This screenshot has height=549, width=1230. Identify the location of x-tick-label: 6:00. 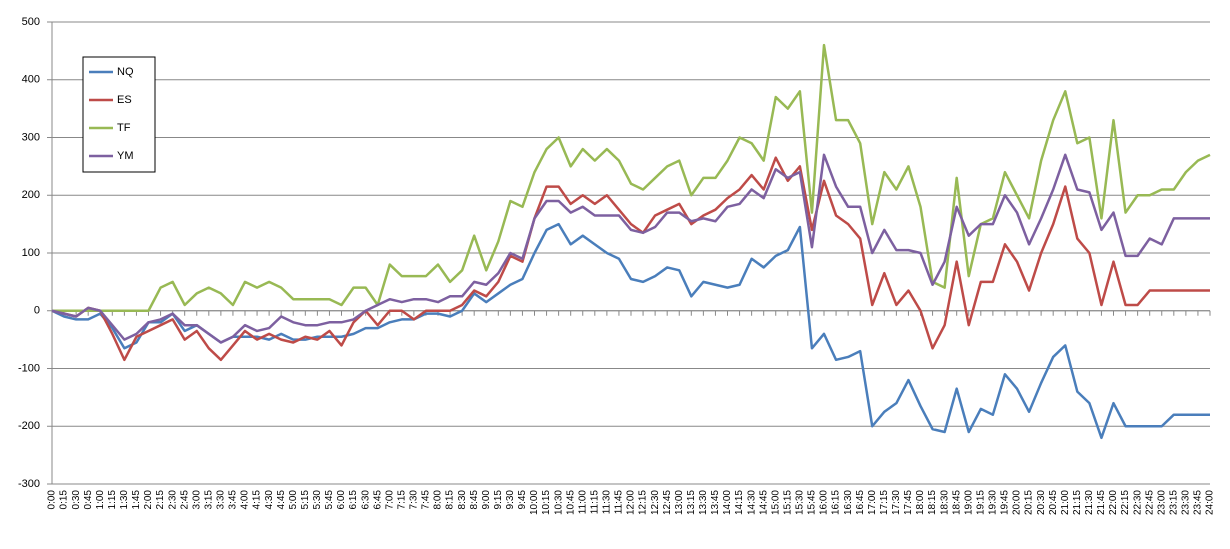
(341, 500).